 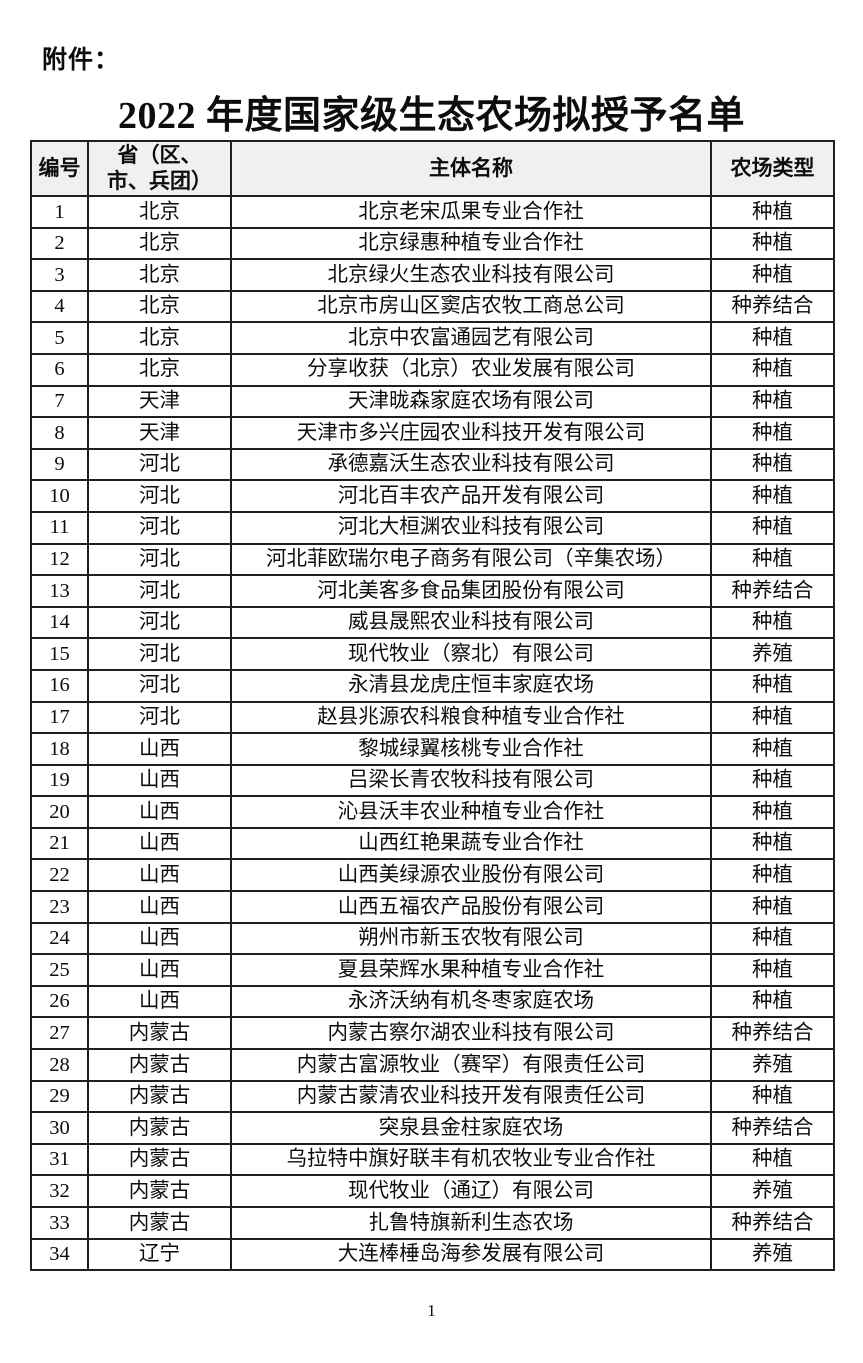 I want to click on row-number-cell: 2, so click(x=59, y=243).